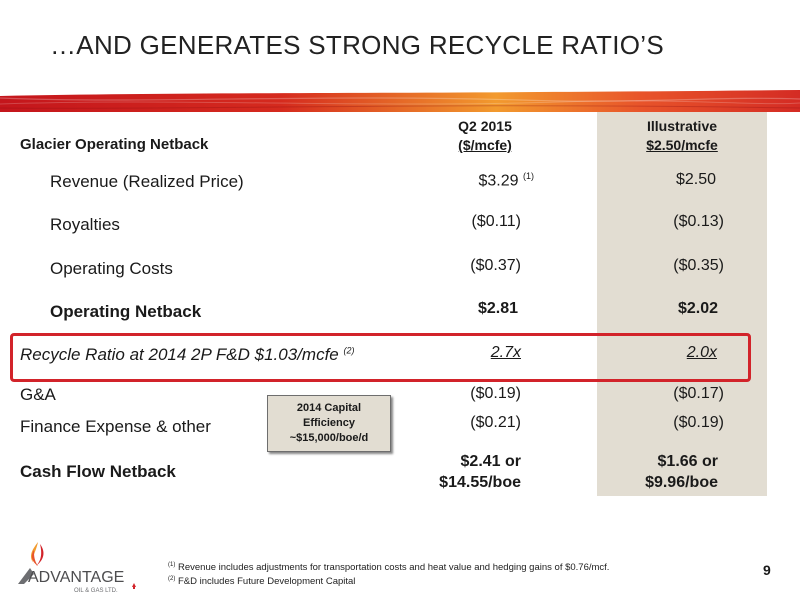 This screenshot has height=600, width=800. I want to click on table-cell-q2: $2.81, so click(497, 308).